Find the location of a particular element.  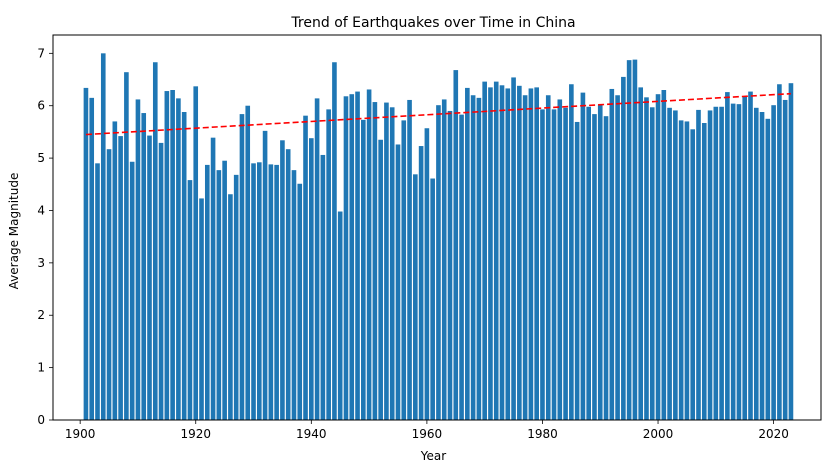

bar-1913 is located at coordinates (155, 241).